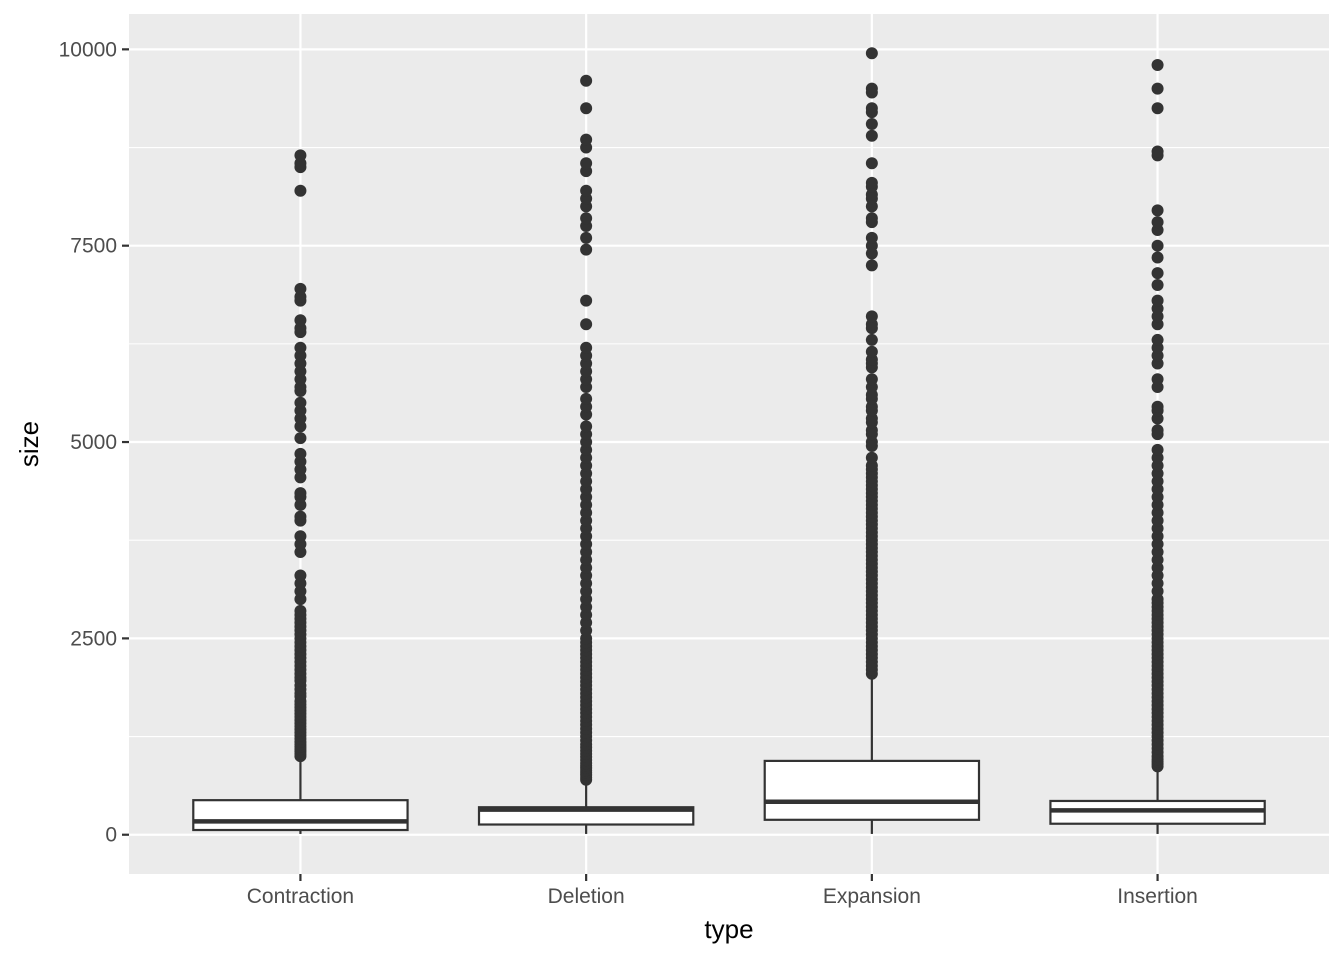  I want to click on x-tick-label: Deletion, so click(586, 896).